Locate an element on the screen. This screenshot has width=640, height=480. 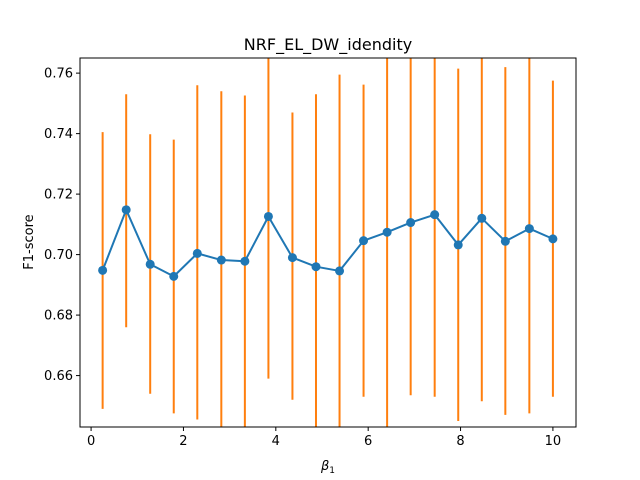
markers is located at coordinates (328, 243).